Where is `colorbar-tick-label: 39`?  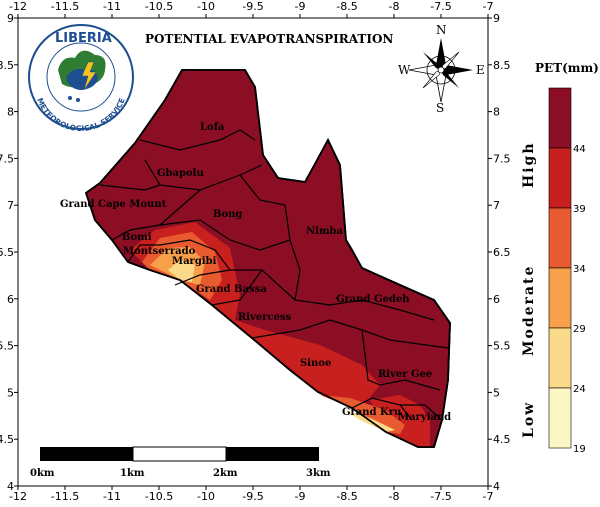 colorbar-tick-label: 39 is located at coordinates (579, 209).